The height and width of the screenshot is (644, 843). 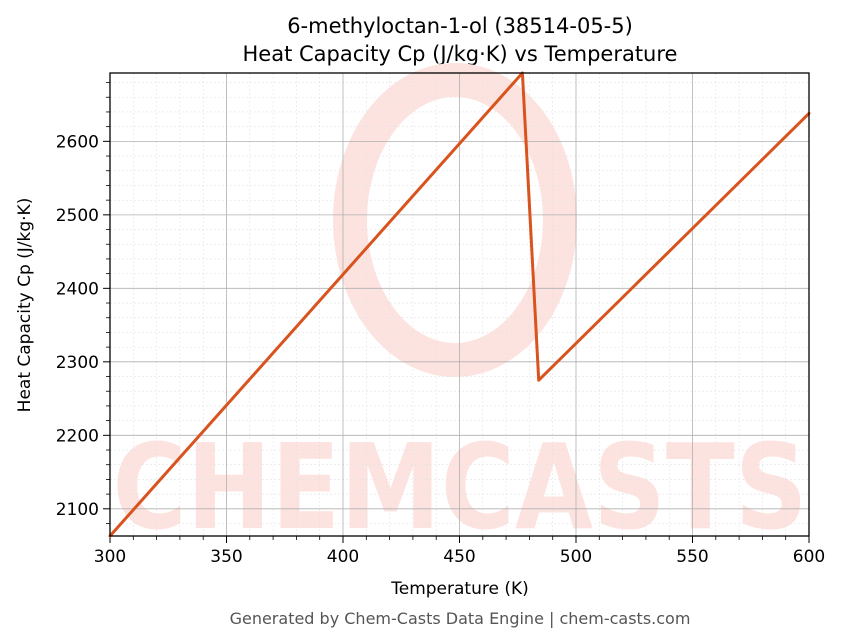 I want to click on x-tick-label: 350, so click(x=226, y=557).